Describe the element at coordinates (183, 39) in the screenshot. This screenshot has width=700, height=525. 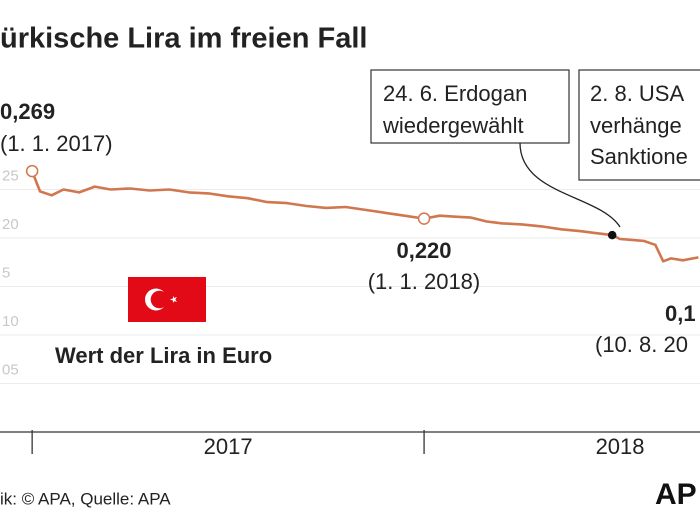
I see `chart-title: ürkische Lira im freien Fall` at that location.